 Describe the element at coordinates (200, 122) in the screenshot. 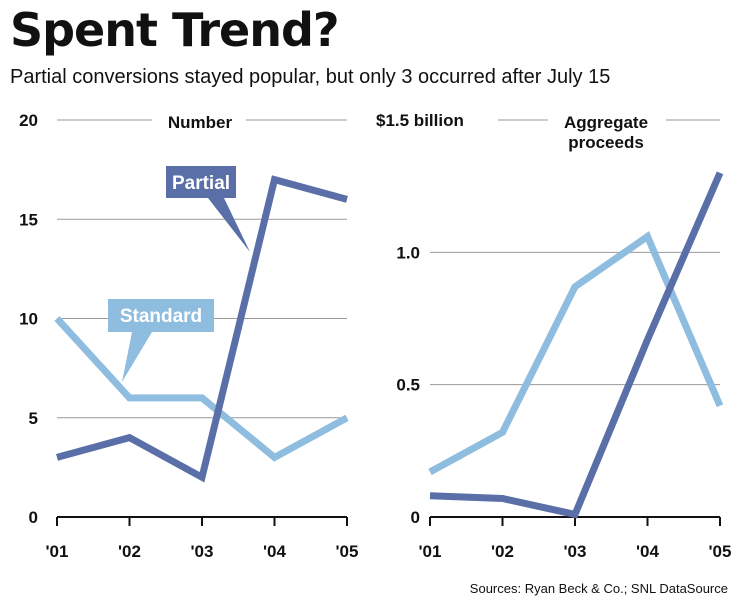

I see `left-chart-header: Number` at that location.